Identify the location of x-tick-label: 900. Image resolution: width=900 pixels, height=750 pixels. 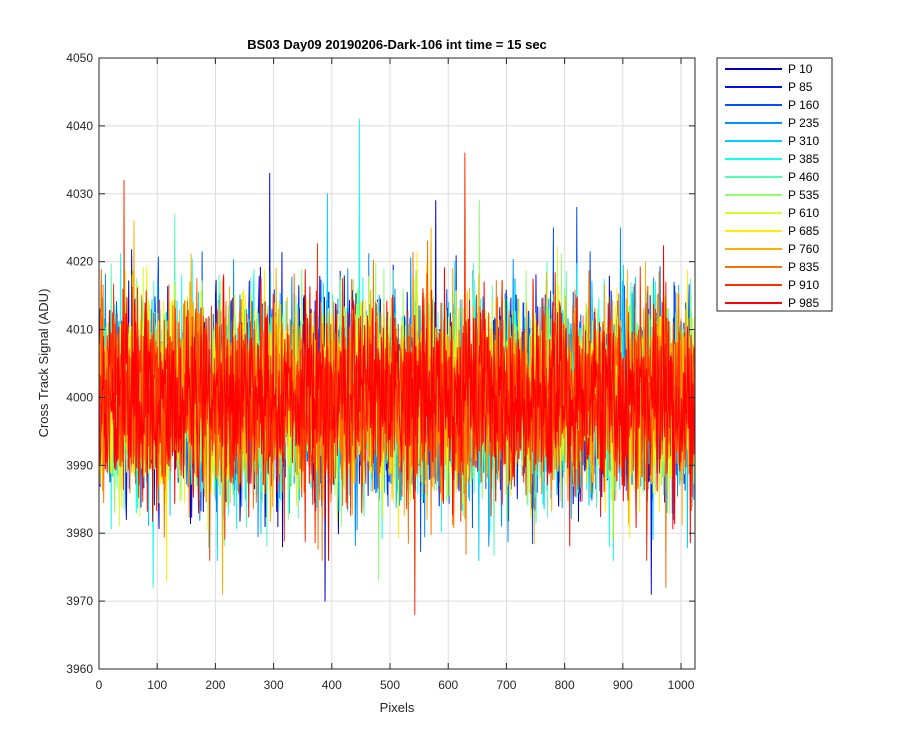
(623, 685).